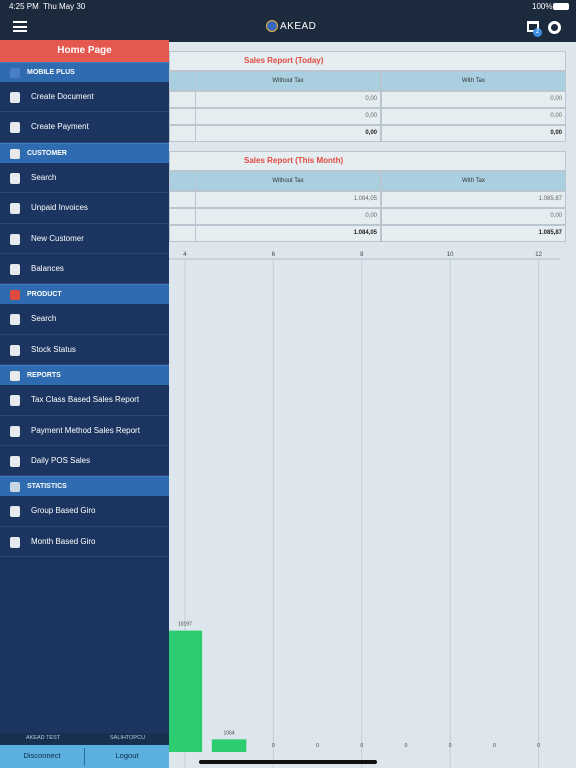  What do you see at coordinates (185, 255) in the screenshot?
I see `x-tick-label: 4` at bounding box center [185, 255].